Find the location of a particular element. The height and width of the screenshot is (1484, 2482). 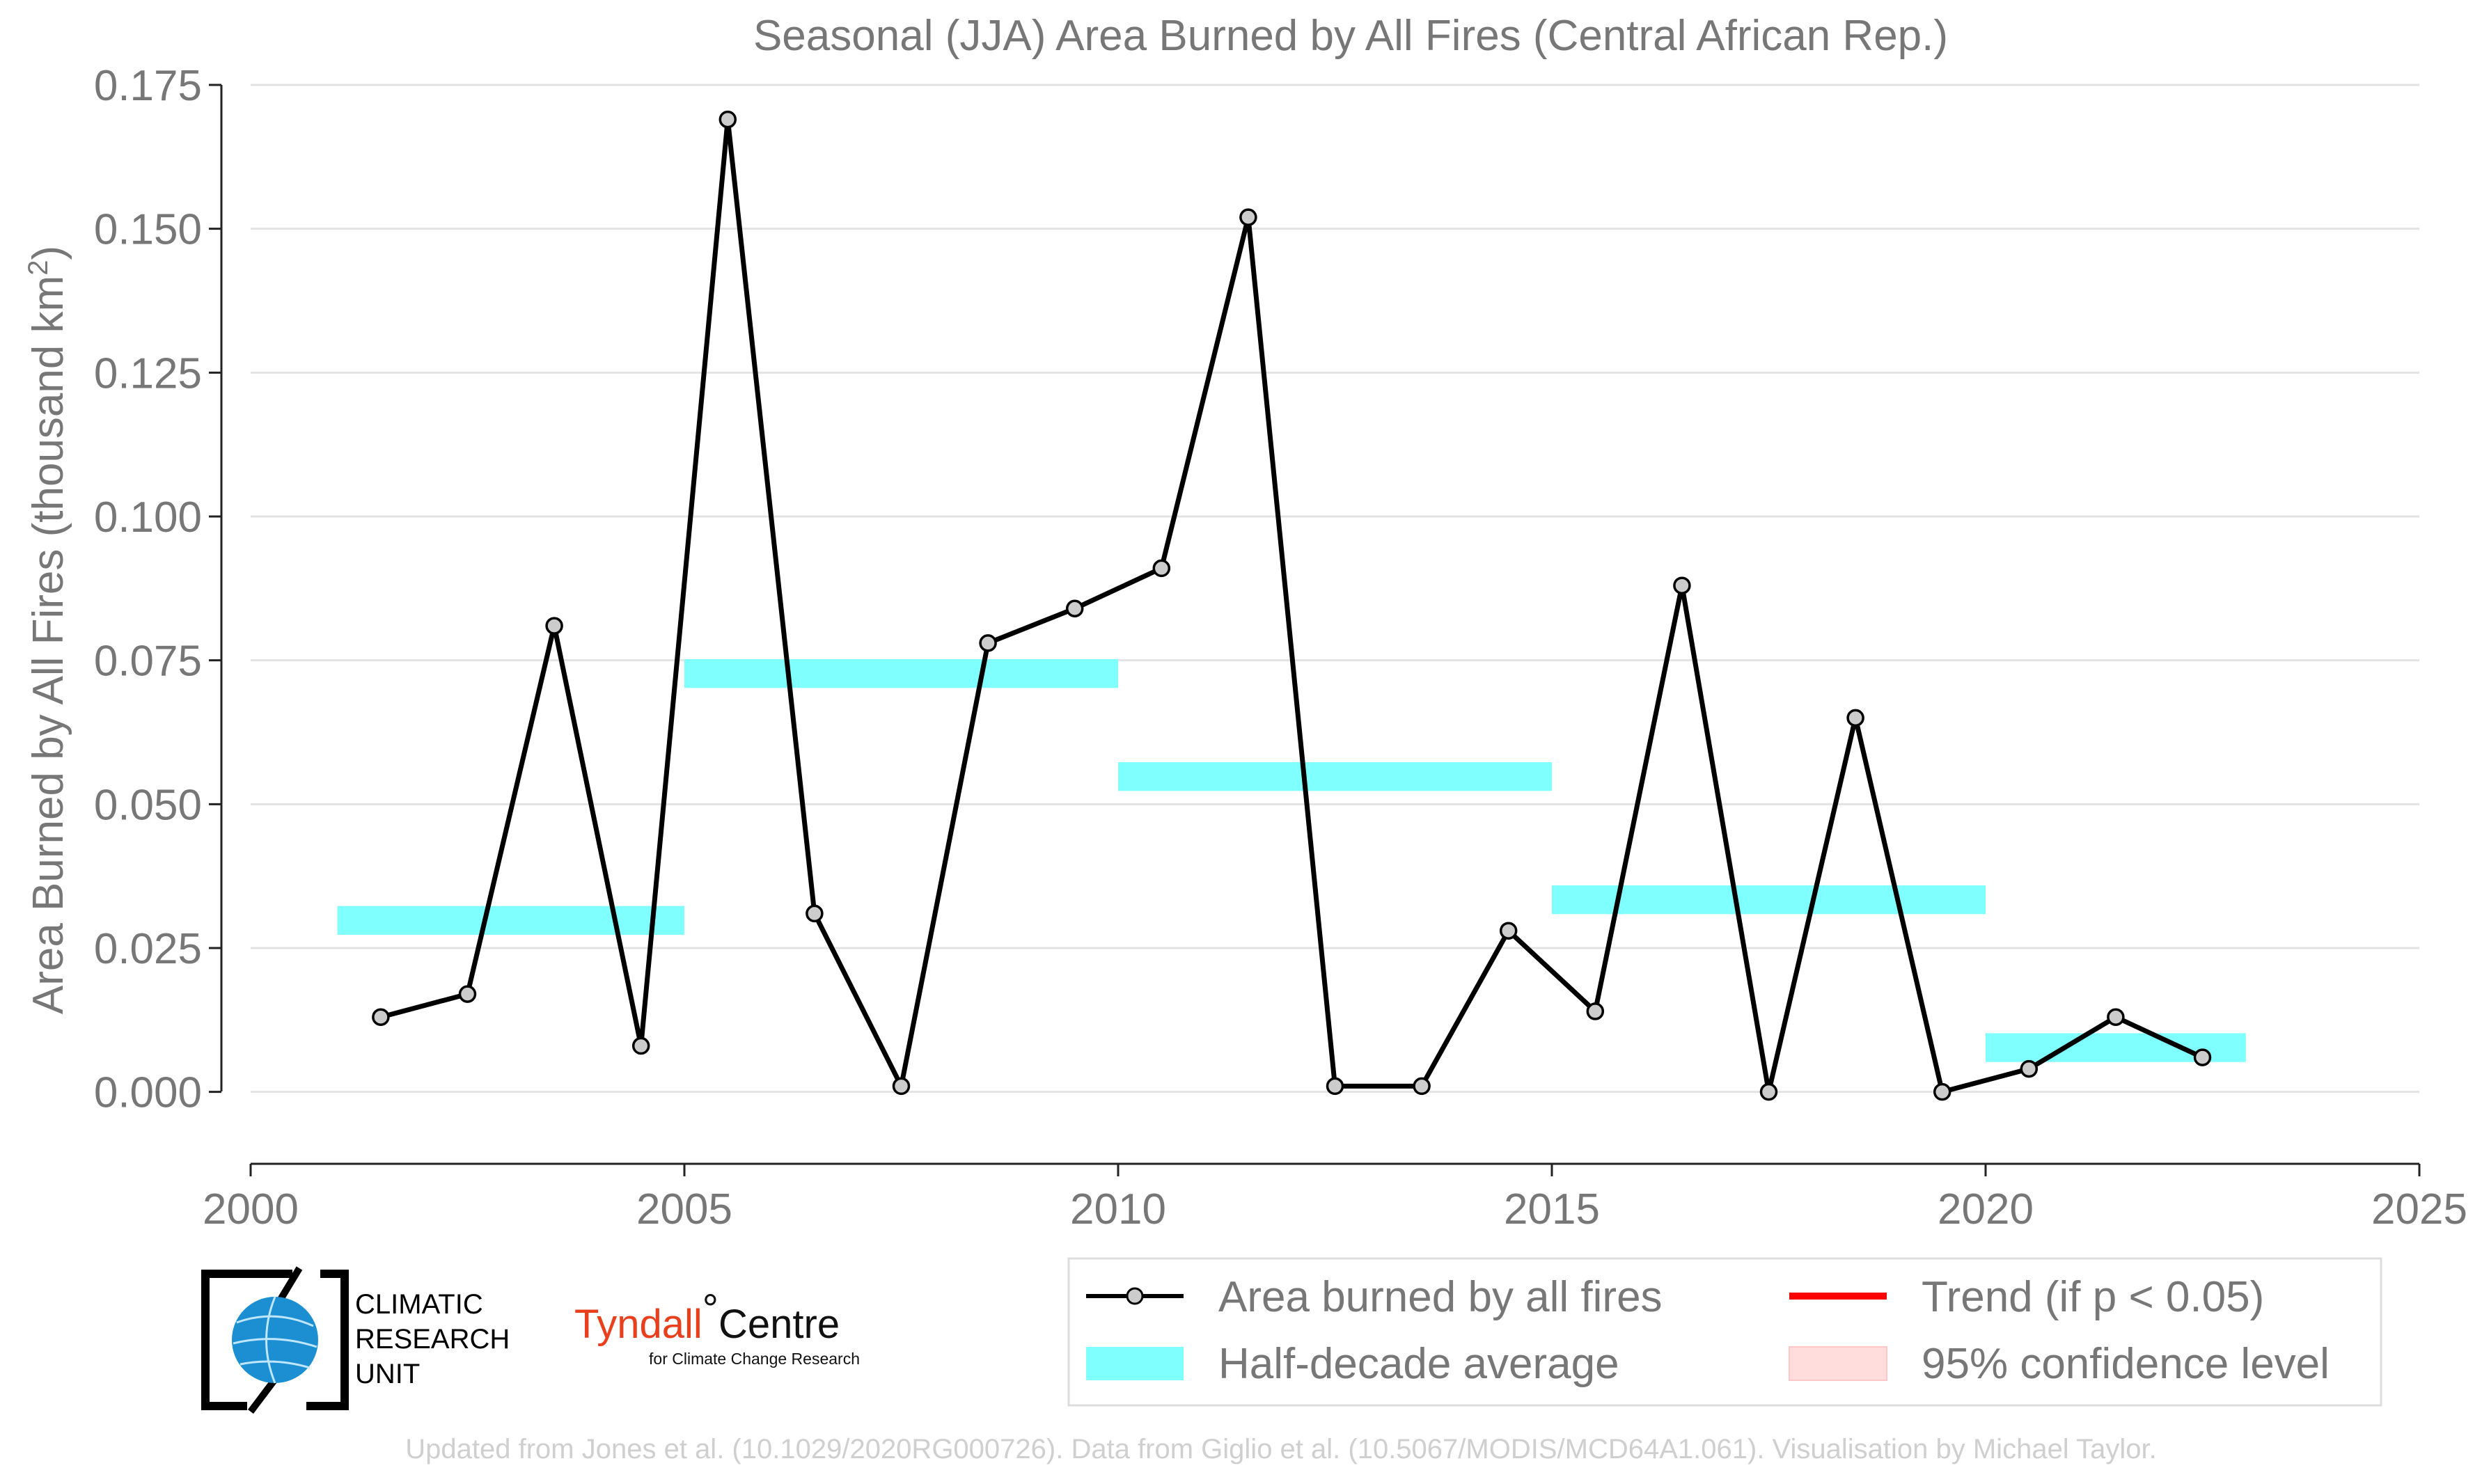

x-tick-label-2: 2010 is located at coordinates (1118, 1209).